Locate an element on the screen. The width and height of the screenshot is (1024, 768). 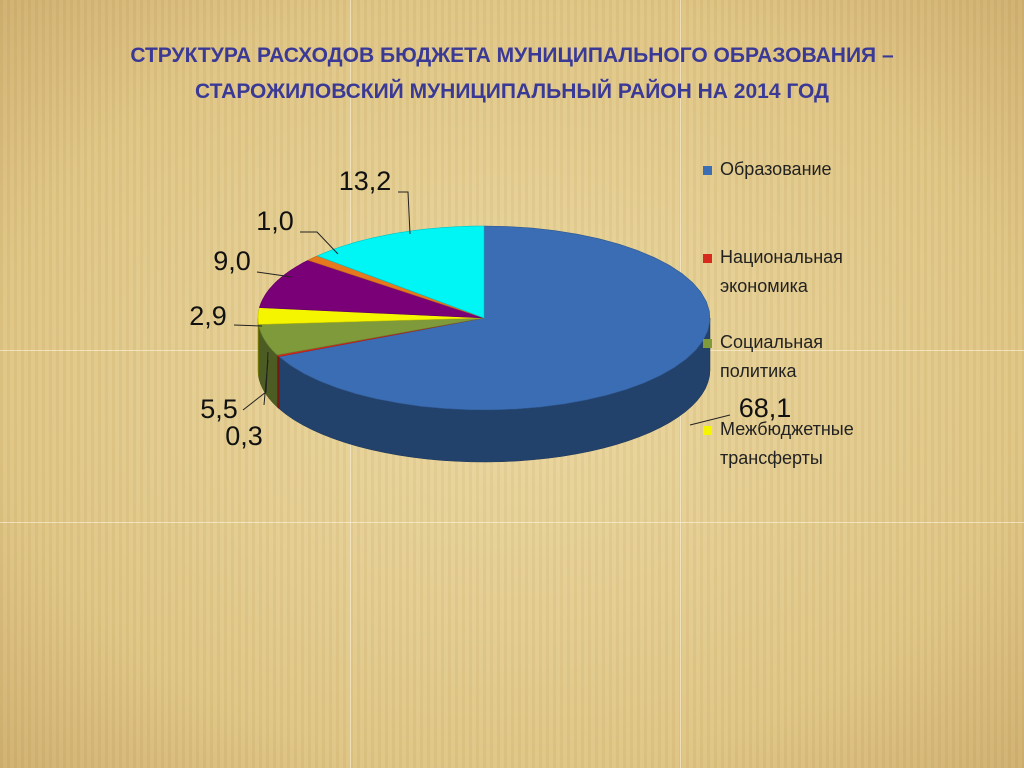
data-label: 9,0 is located at coordinates (232, 261).